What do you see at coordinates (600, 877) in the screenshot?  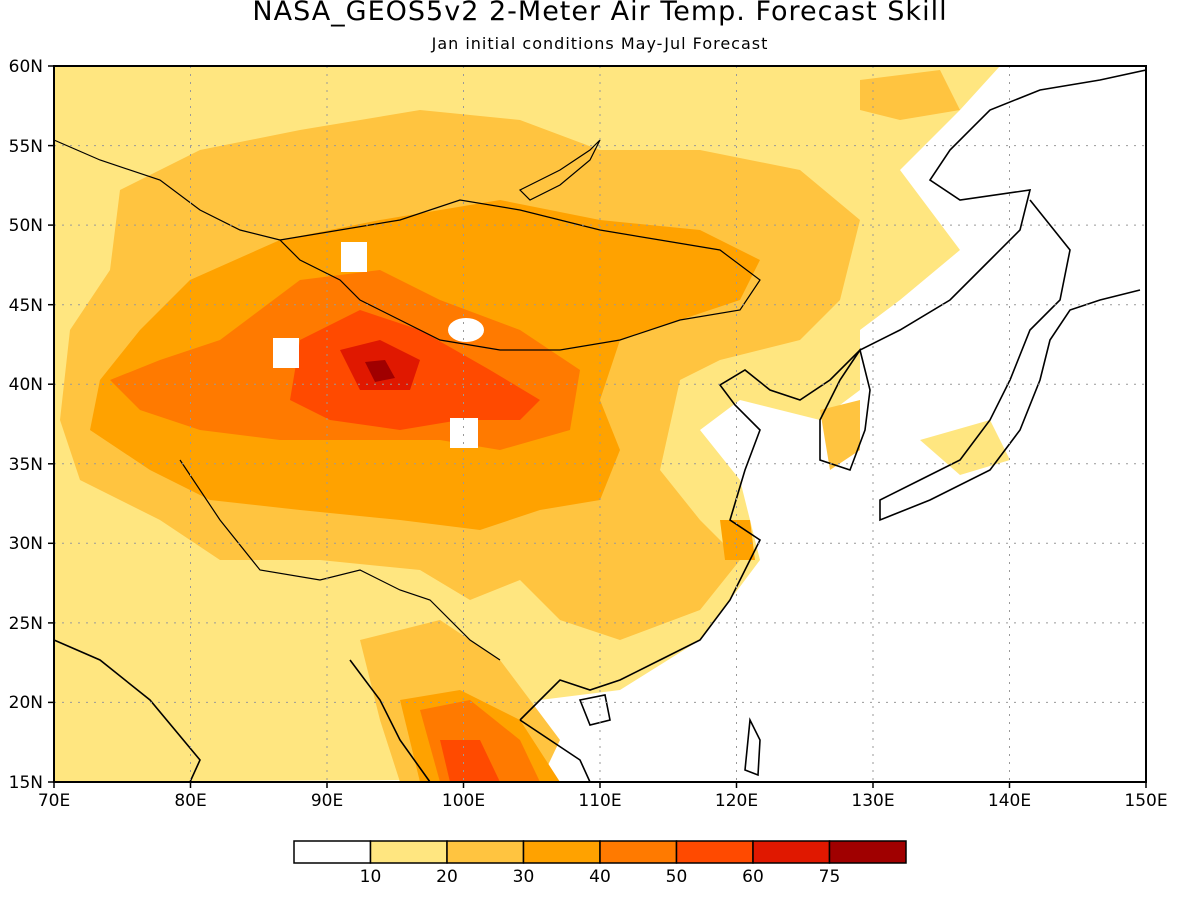 I see `colorbar-label: 40` at bounding box center [600, 877].